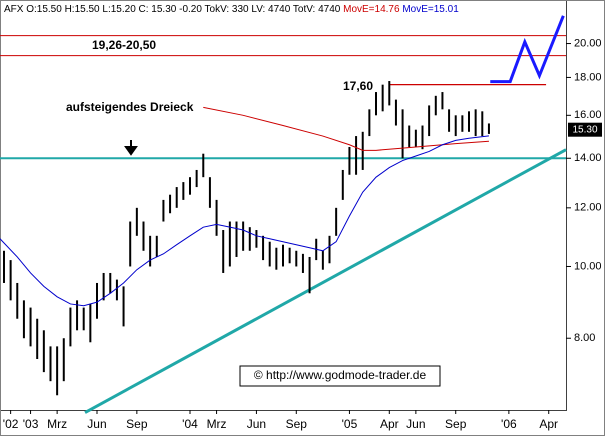 This screenshot has width=606, height=437. Describe the element at coordinates (11, 424) in the screenshot. I see `x-tick-label: '02` at that location.